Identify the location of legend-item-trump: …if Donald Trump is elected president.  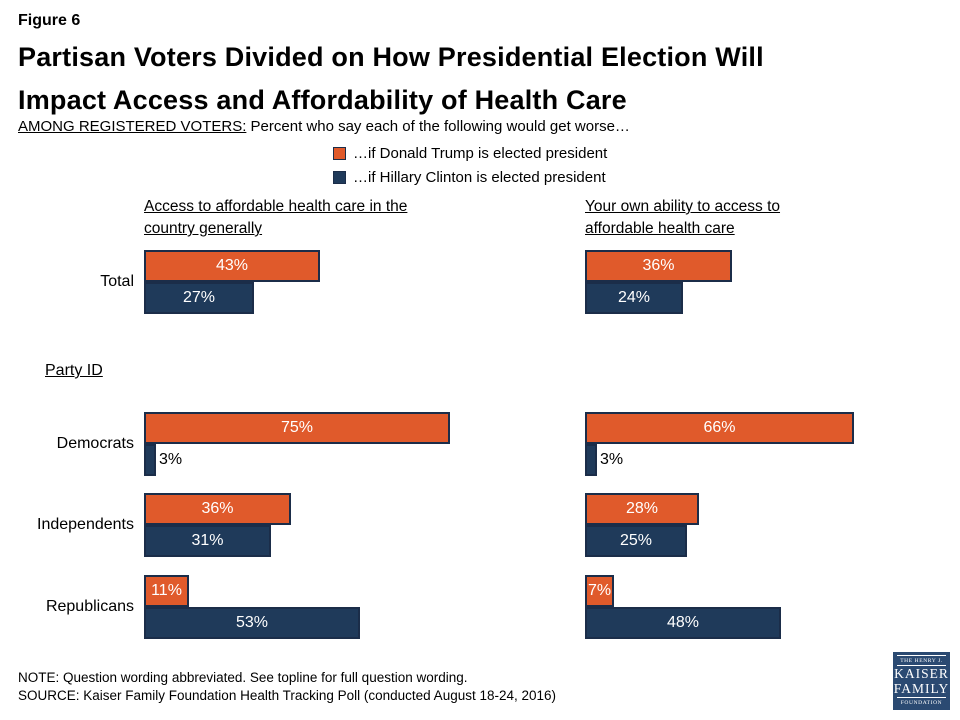
(470, 153).